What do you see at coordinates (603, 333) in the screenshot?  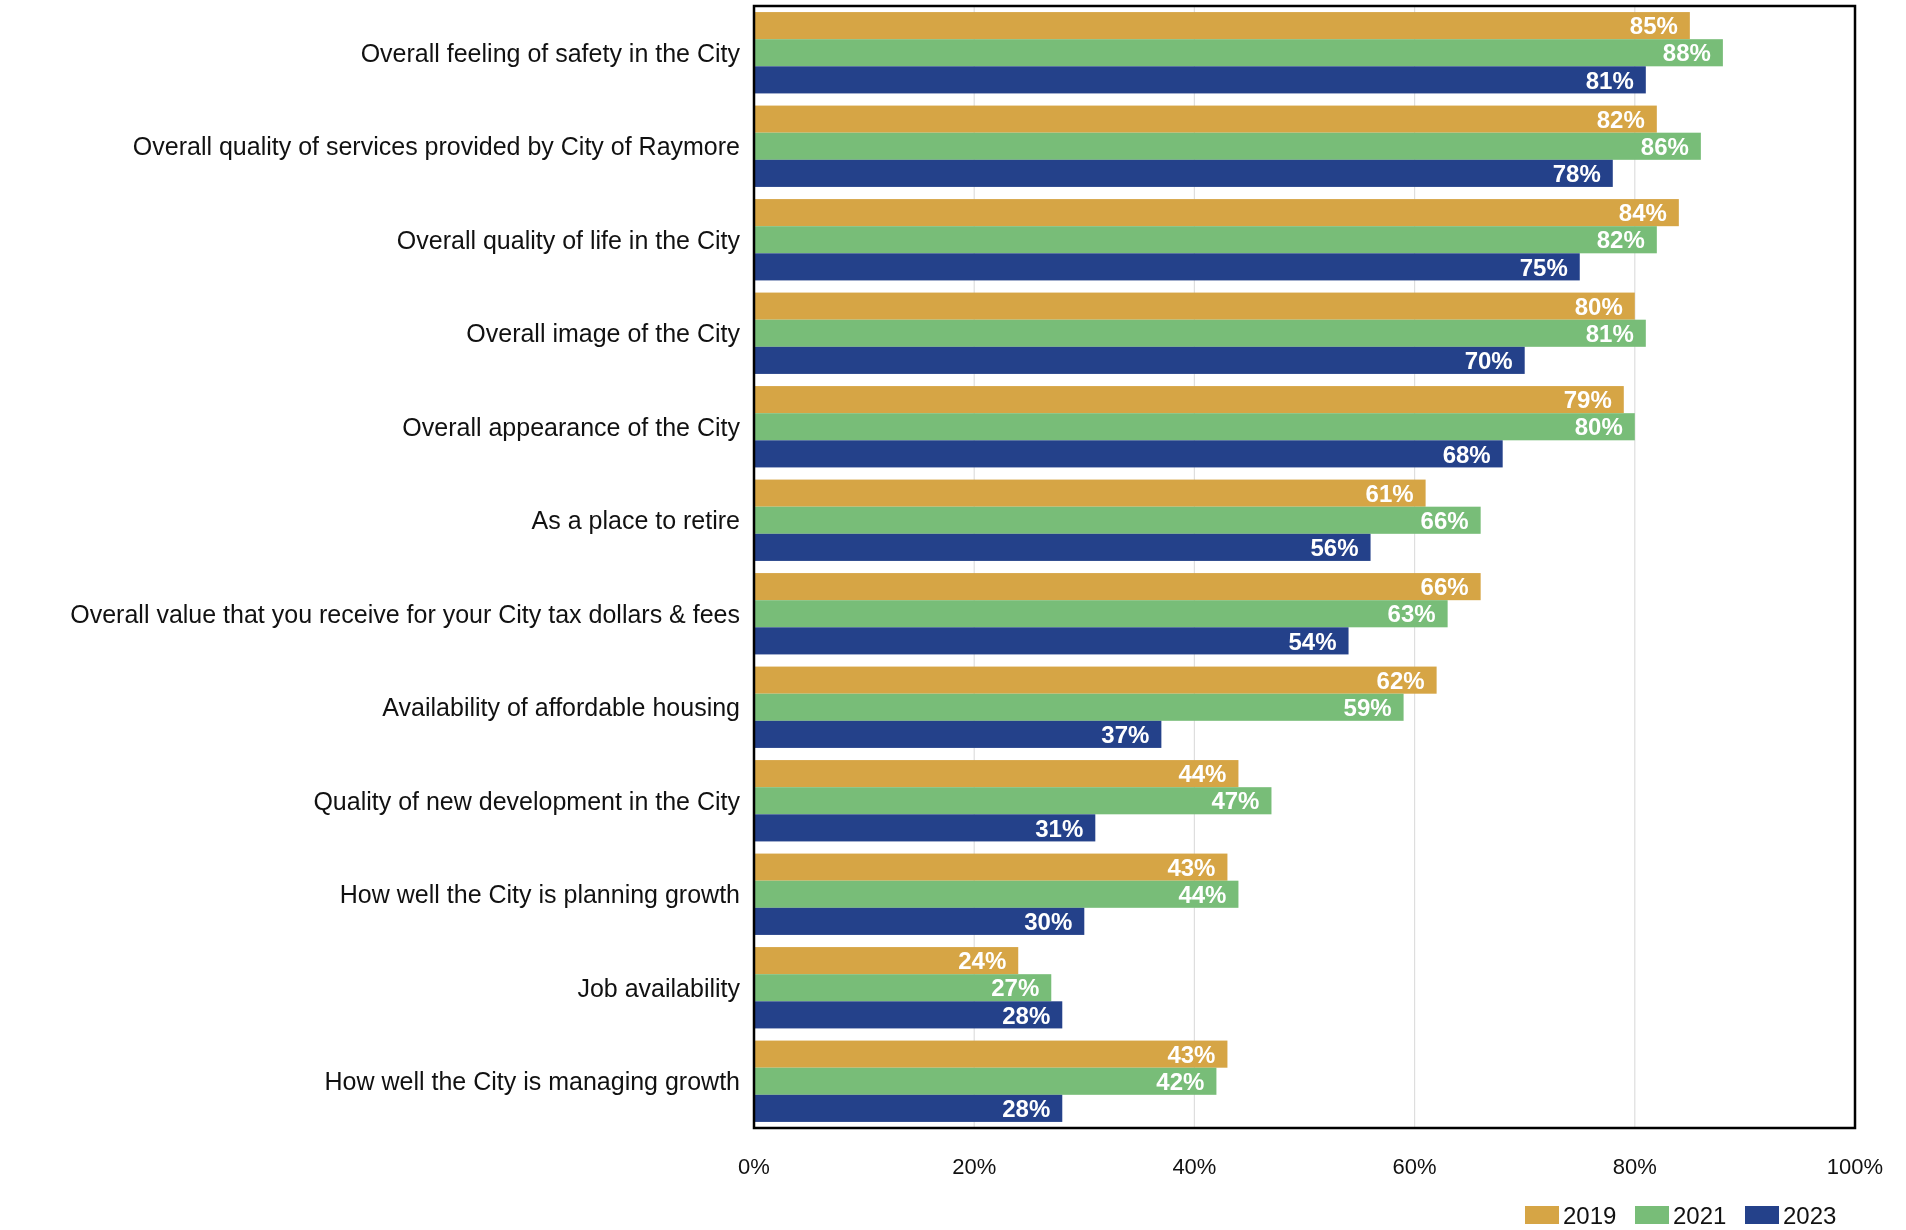 I see `y-tick-label: Overall image of the City` at bounding box center [603, 333].